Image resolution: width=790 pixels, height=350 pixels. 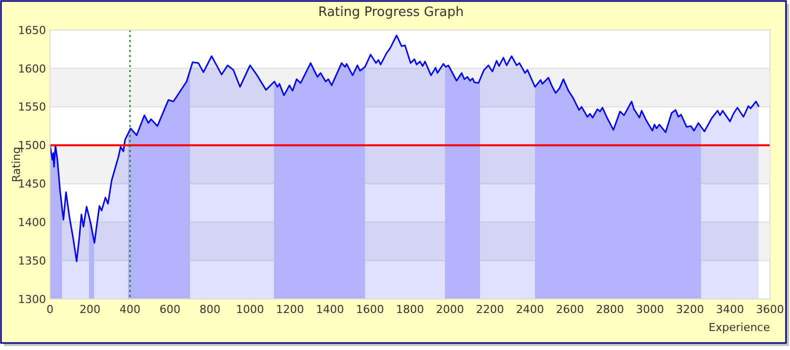 What do you see at coordinates (32, 30) in the screenshot?
I see `y-tick-label: 1650` at bounding box center [32, 30].